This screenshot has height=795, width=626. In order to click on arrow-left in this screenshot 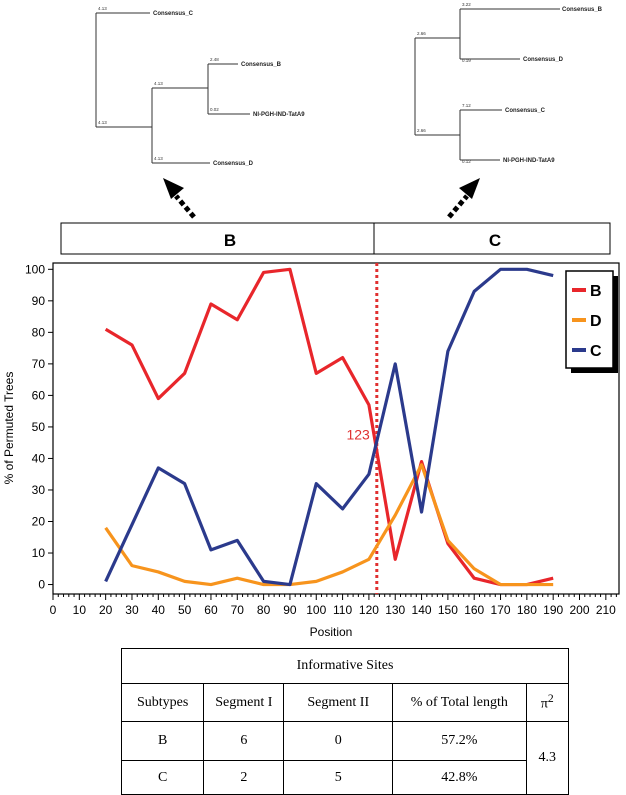, I will do `click(179, 198)`.